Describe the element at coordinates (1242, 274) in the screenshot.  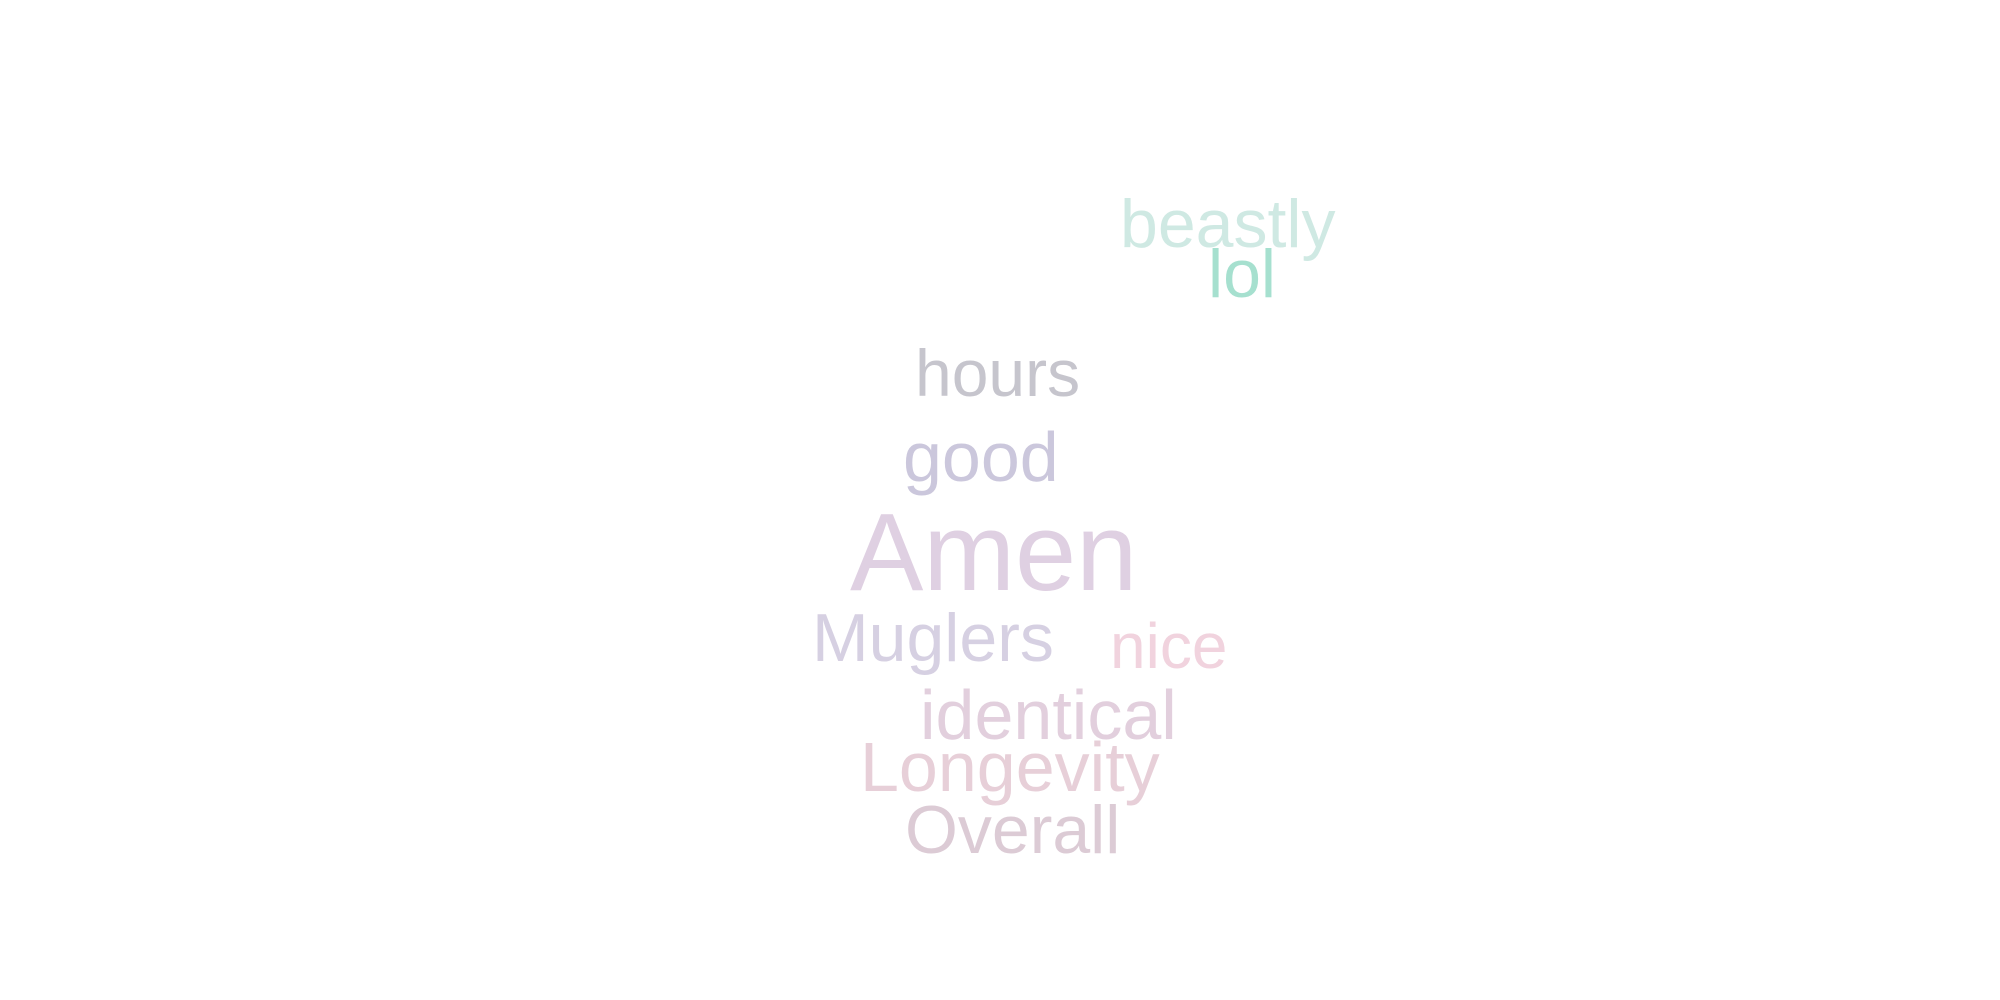
I see `word-lol: lol` at that location.